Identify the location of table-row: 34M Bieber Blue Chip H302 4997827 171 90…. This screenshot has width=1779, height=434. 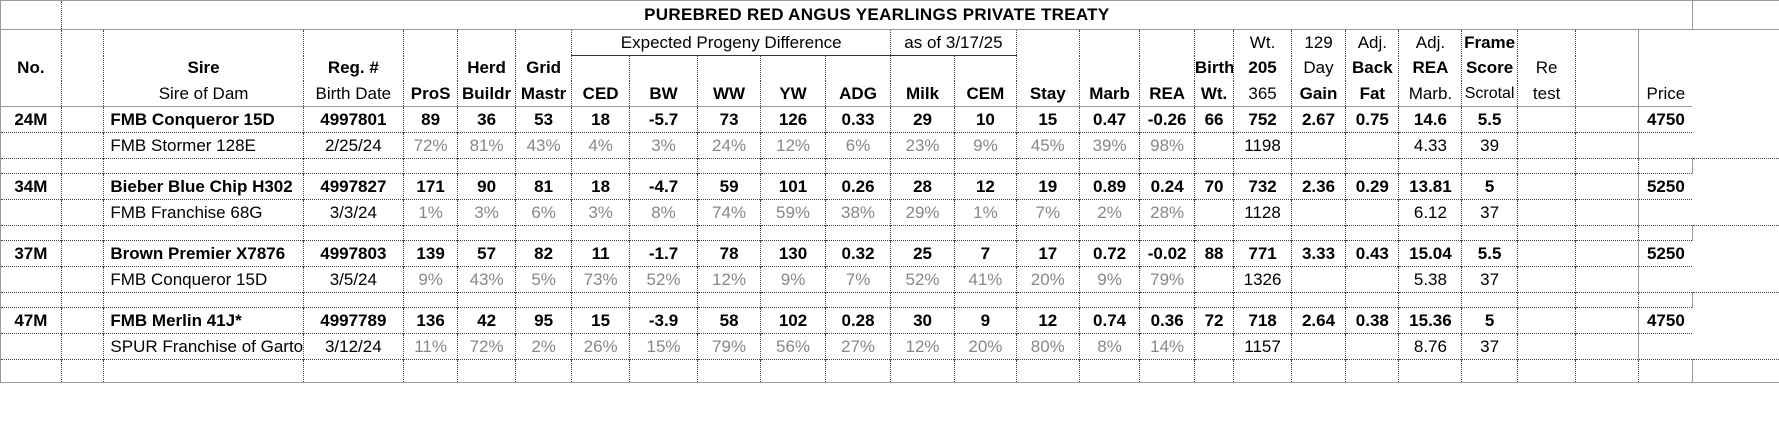
(889, 186).